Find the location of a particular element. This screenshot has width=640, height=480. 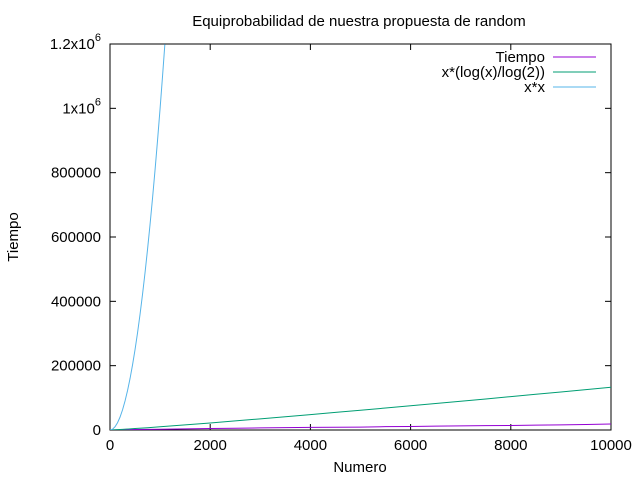

y-tick-label: 400000 is located at coordinates (76, 301).